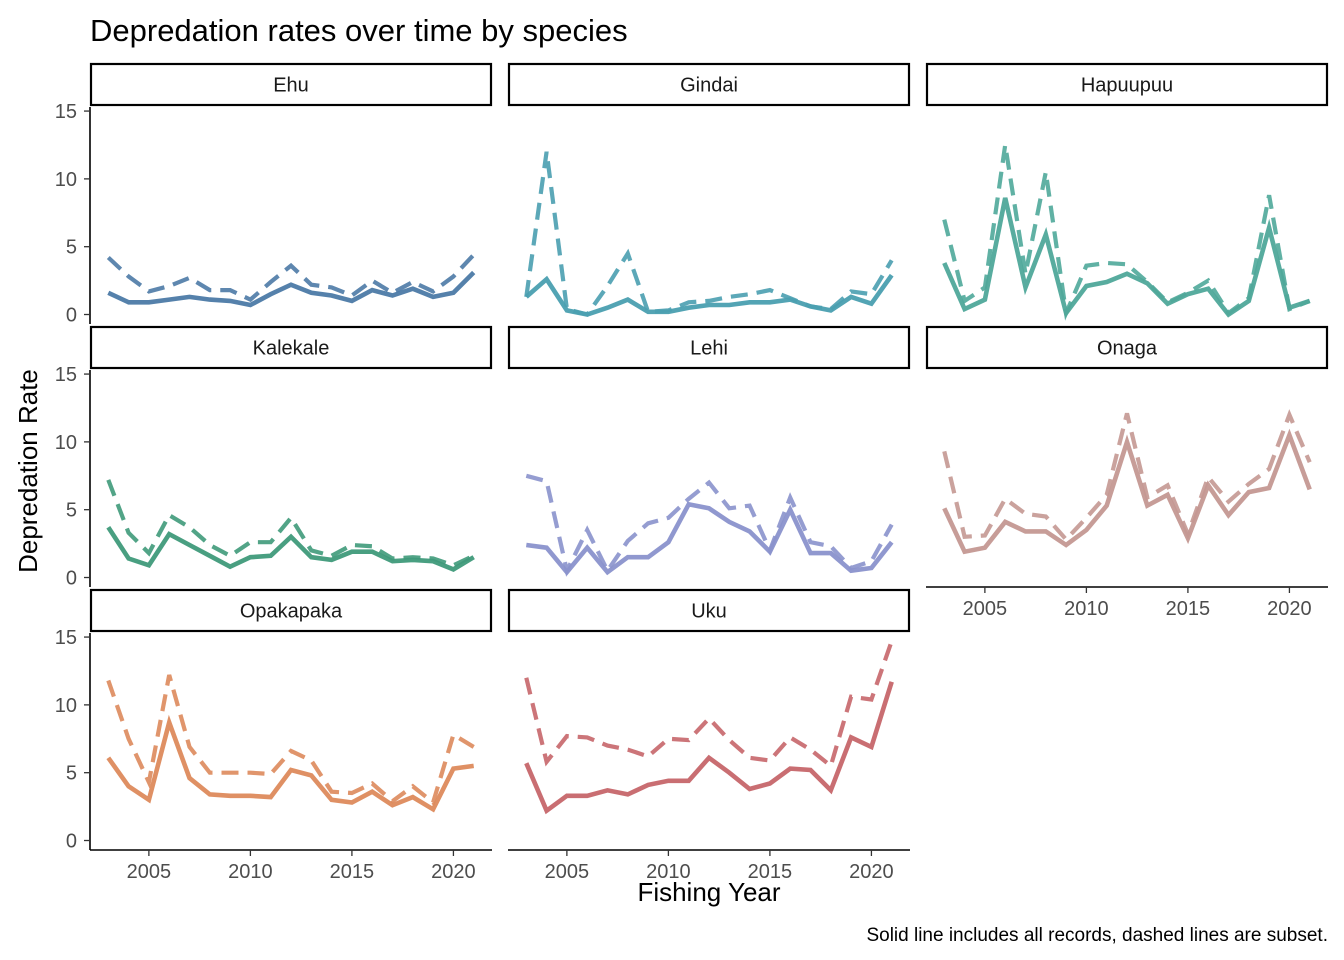 Image resolution: width=1344 pixels, height=960 pixels. I want to click on series-subset-onaga, so click(1127, 476).